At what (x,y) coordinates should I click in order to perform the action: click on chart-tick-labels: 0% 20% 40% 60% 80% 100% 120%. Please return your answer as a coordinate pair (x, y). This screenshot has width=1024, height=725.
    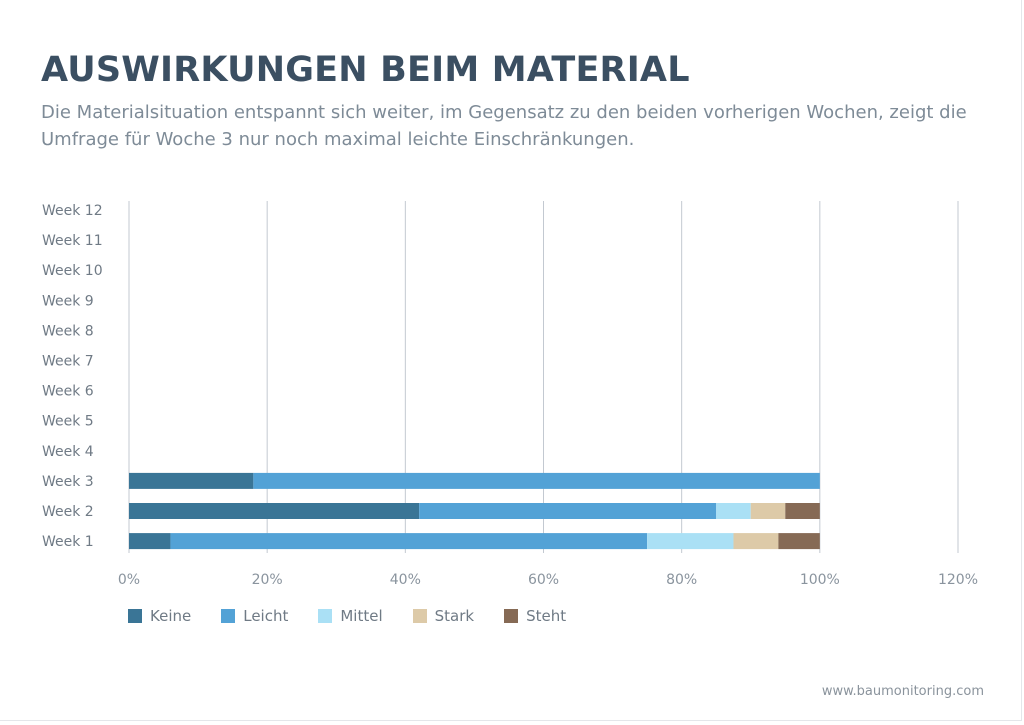
    Looking at the image, I should click on (548, 580).